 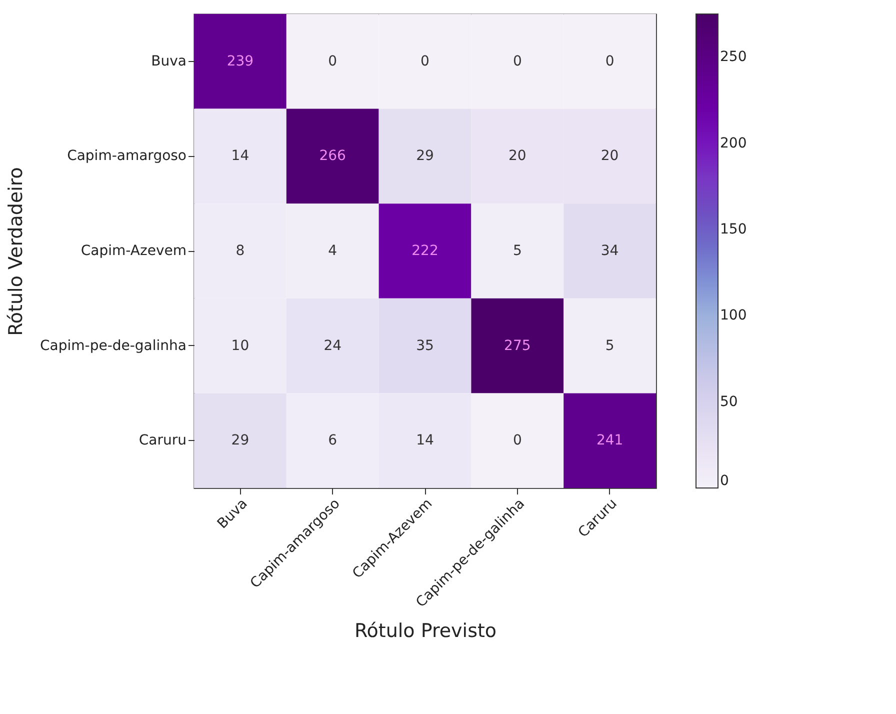 What do you see at coordinates (240, 251) in the screenshot?
I see `data-label: 8` at bounding box center [240, 251].